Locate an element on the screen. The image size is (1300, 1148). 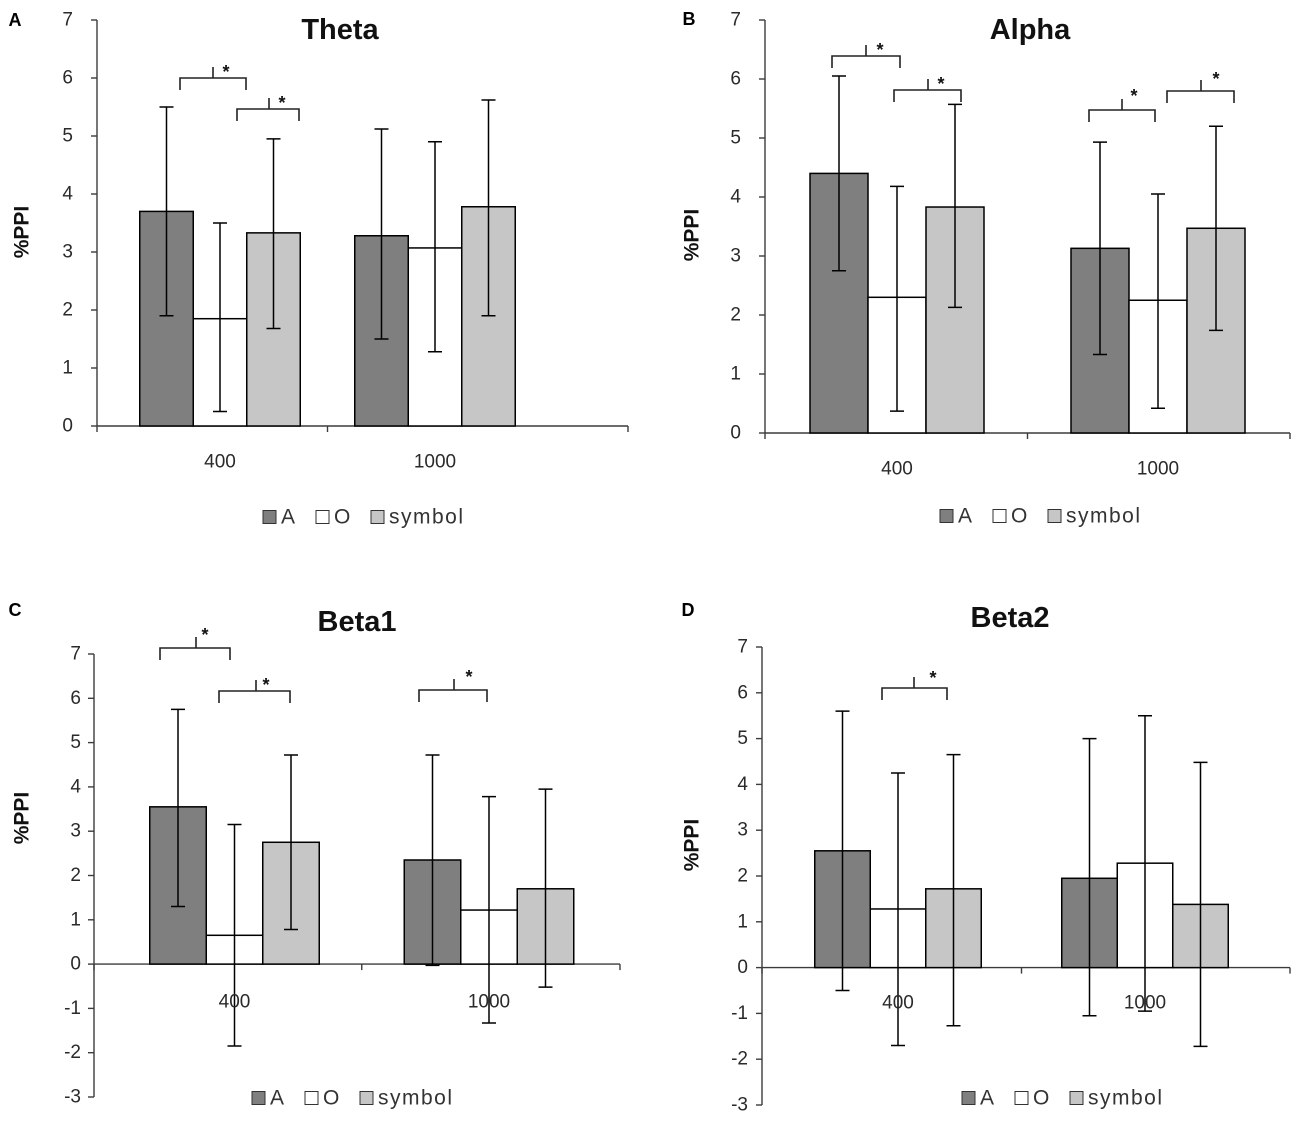
chart-title: Beta2 is located at coordinates (1010, 618).